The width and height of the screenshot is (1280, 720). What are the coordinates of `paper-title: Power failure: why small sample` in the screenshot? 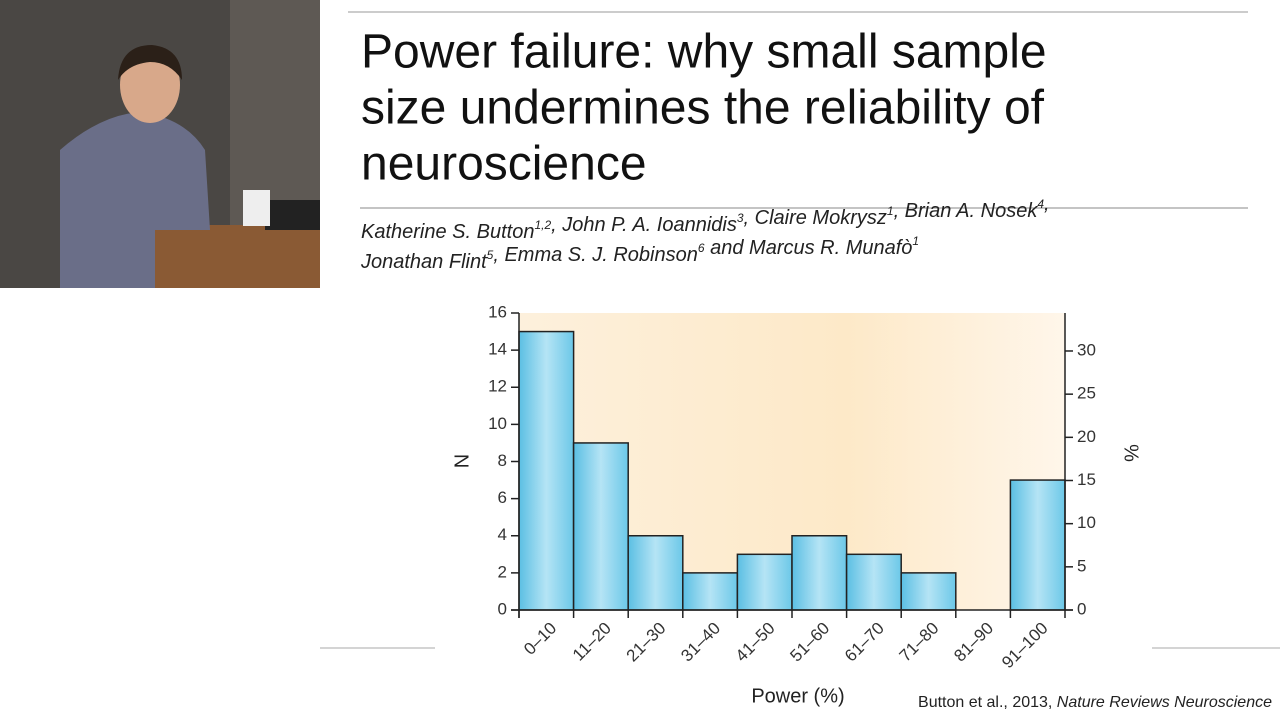 It's located at (704, 52).